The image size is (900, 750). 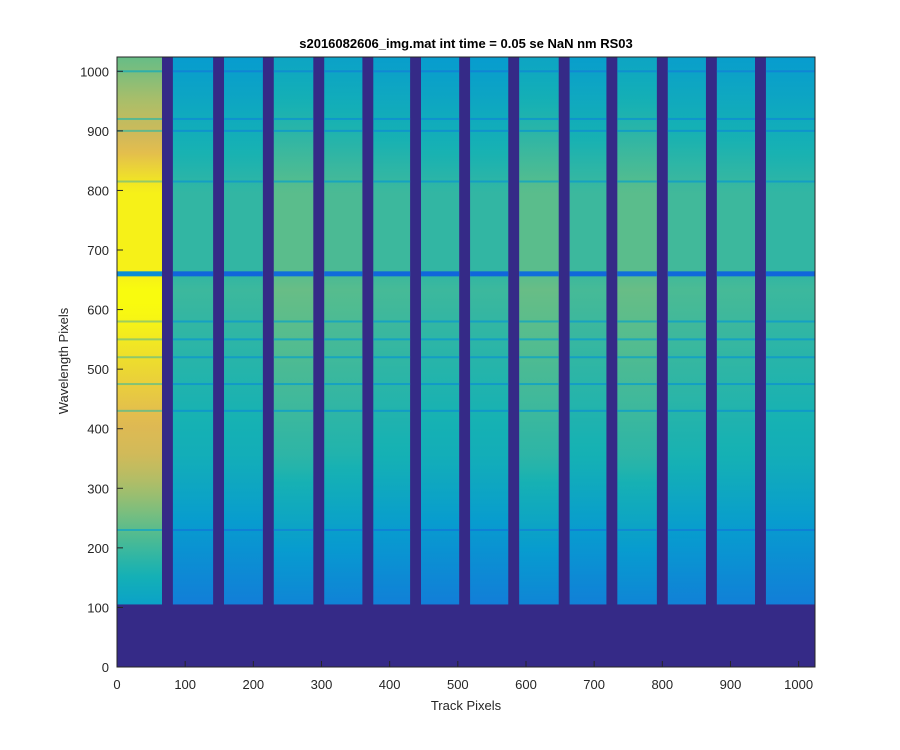 What do you see at coordinates (116, 684) in the screenshot?
I see `x-tick-label: 0` at bounding box center [116, 684].